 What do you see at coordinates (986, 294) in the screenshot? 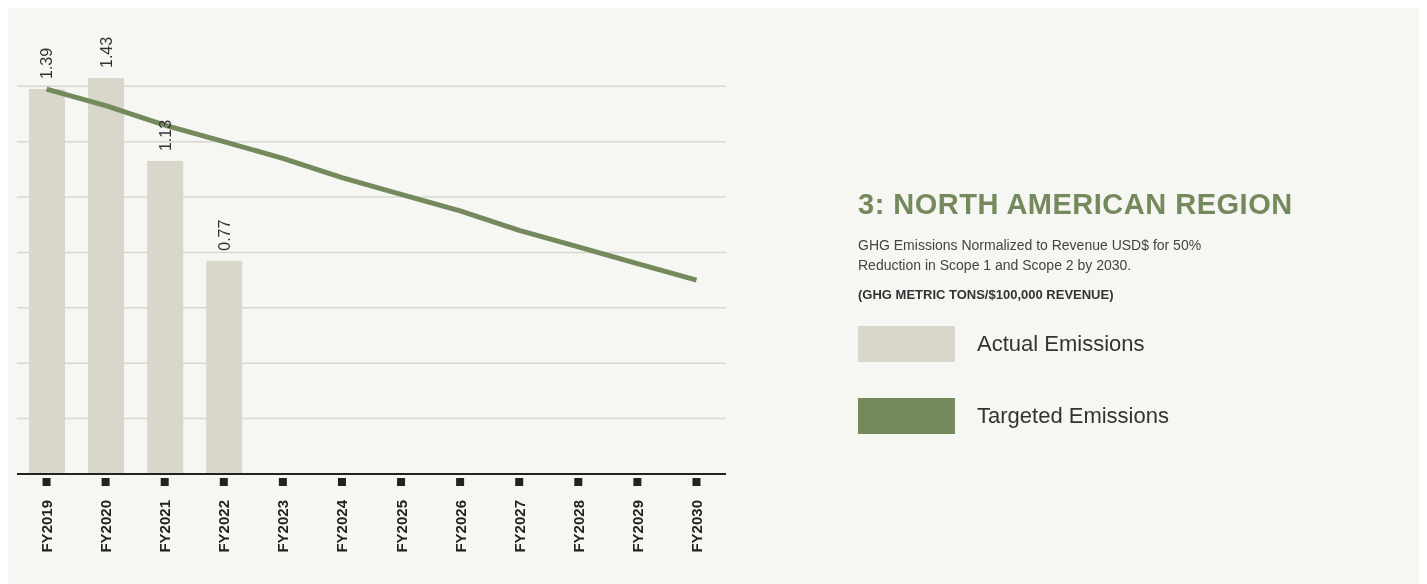
I see `text: (GHG METRIC TONS/$100,000 REVENUE)` at bounding box center [986, 294].